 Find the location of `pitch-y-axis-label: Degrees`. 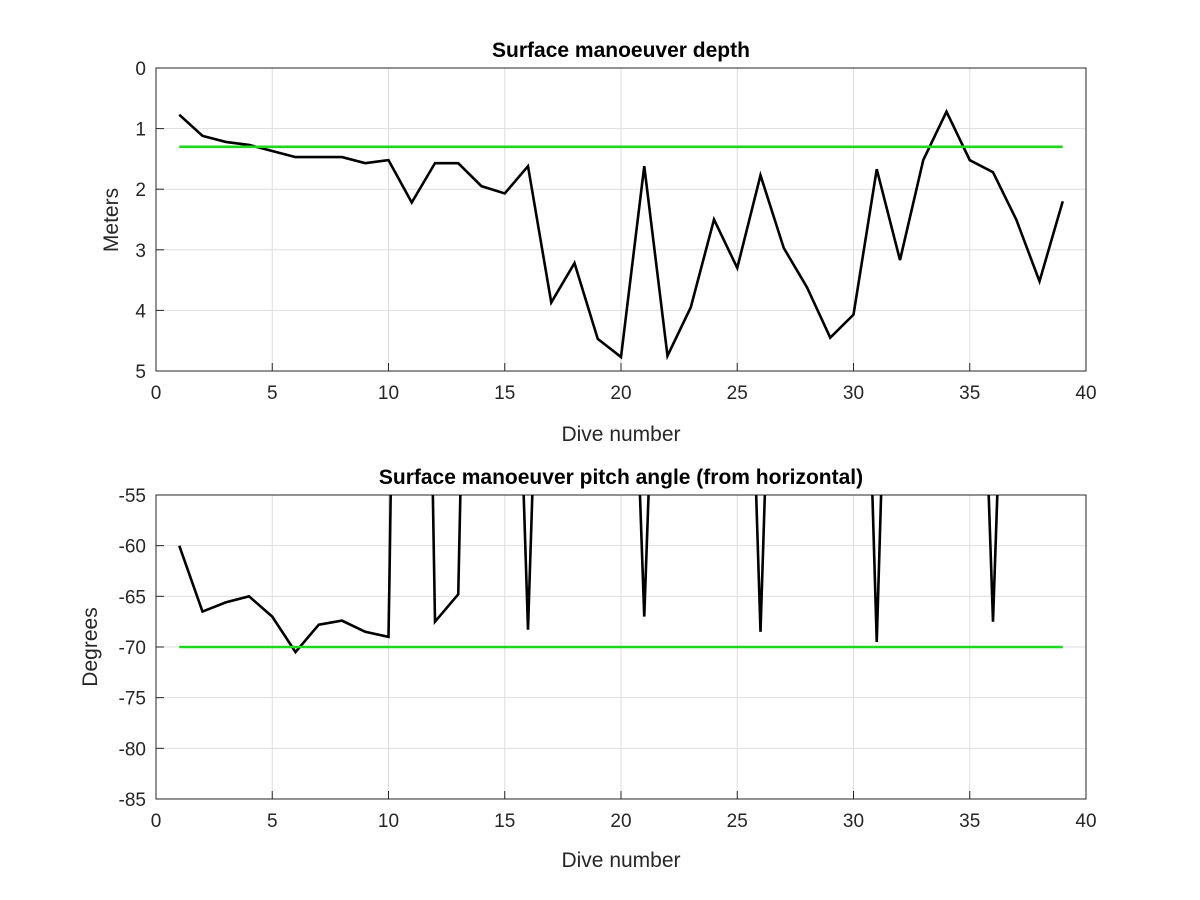

pitch-y-axis-label: Degrees is located at coordinates (90, 646).